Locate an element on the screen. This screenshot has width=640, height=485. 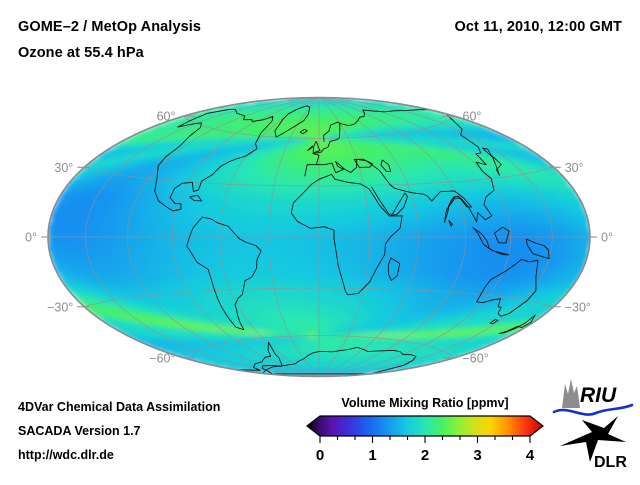
colorbar-tick-4: 4 is located at coordinates (530, 455).